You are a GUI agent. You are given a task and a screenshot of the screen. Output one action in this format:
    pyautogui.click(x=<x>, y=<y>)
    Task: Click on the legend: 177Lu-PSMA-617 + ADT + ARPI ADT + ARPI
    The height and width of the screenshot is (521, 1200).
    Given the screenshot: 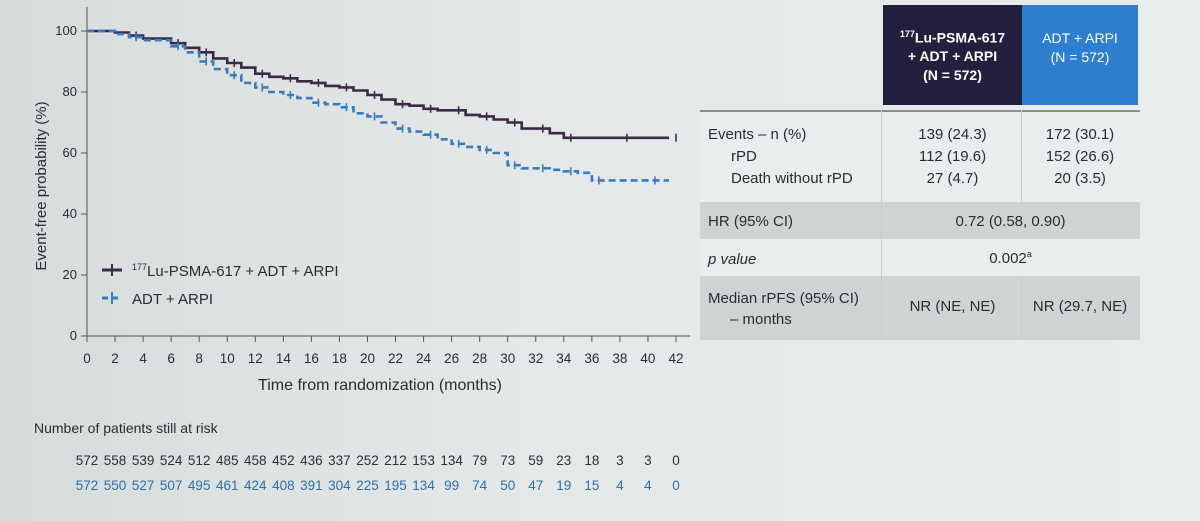 What is the action you would take?
    pyautogui.click(x=220, y=285)
    